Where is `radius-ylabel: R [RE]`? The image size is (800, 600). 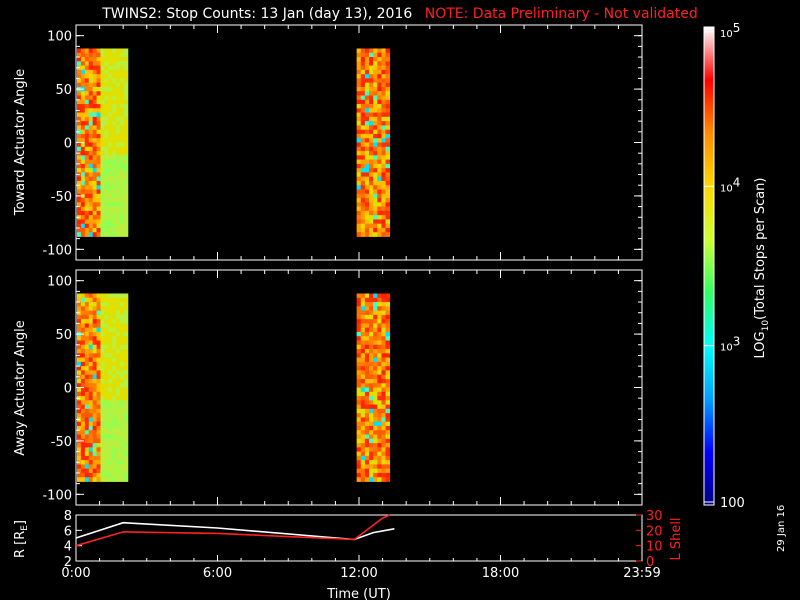
radius-ylabel: R [RE] is located at coordinates (21, 539).